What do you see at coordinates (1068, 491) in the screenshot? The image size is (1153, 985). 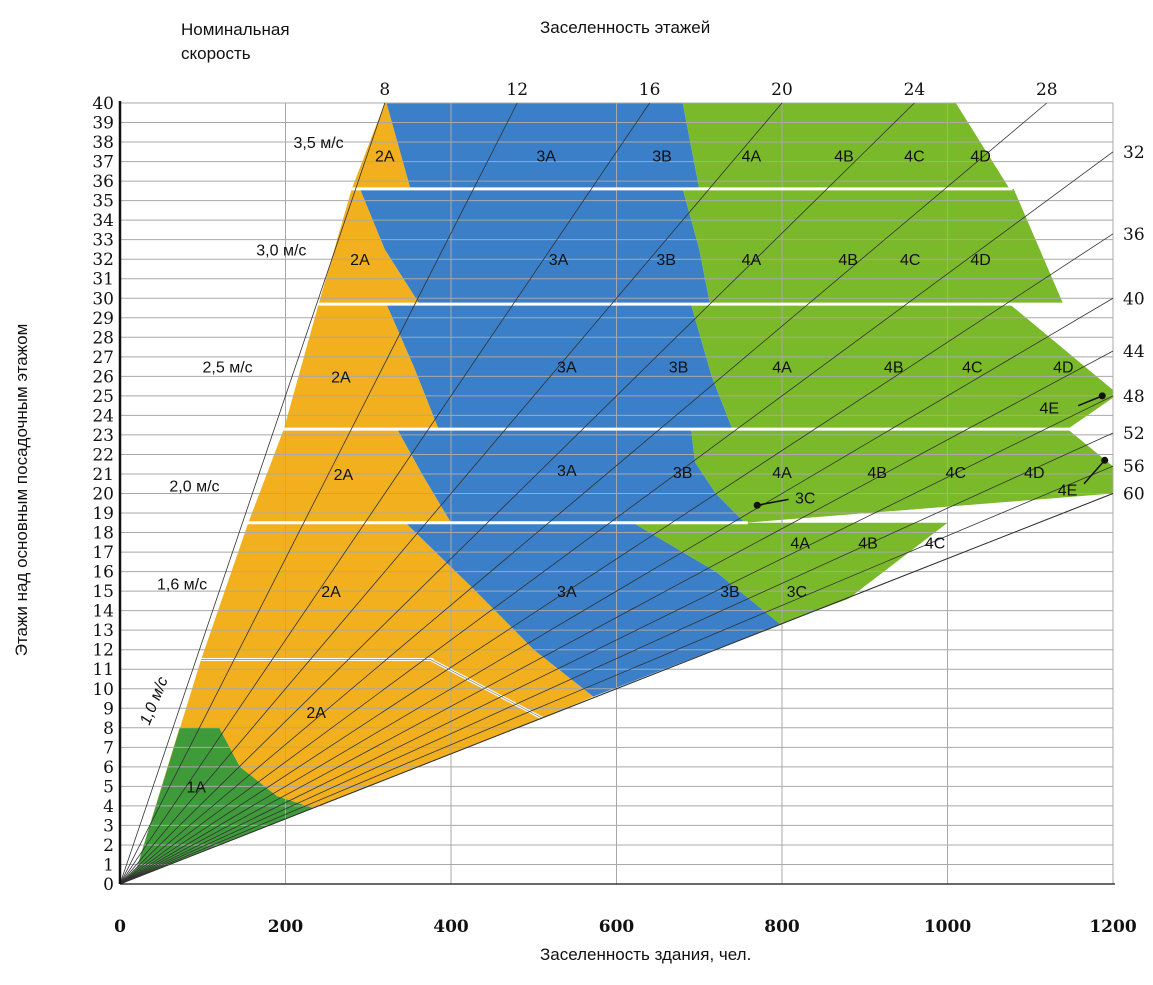 I see `zone-label-2-8: 4E` at bounding box center [1068, 491].